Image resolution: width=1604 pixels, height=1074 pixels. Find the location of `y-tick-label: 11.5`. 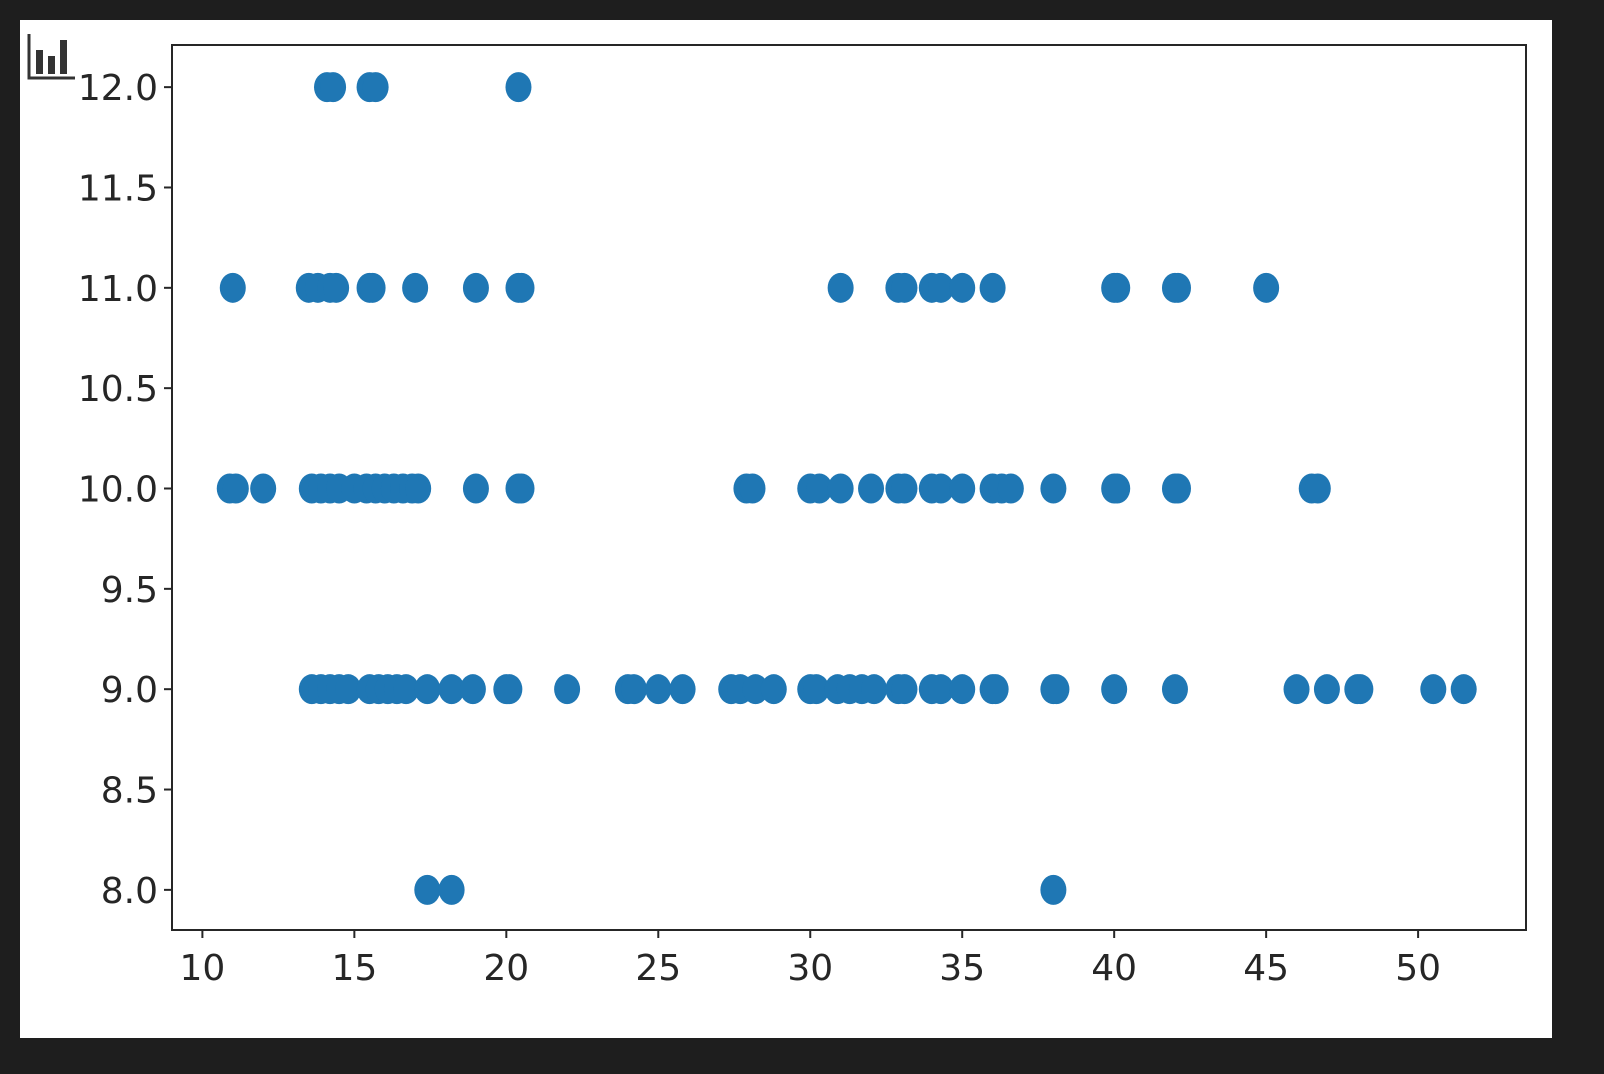

y-tick-label: 11.5 is located at coordinates (118, 188).